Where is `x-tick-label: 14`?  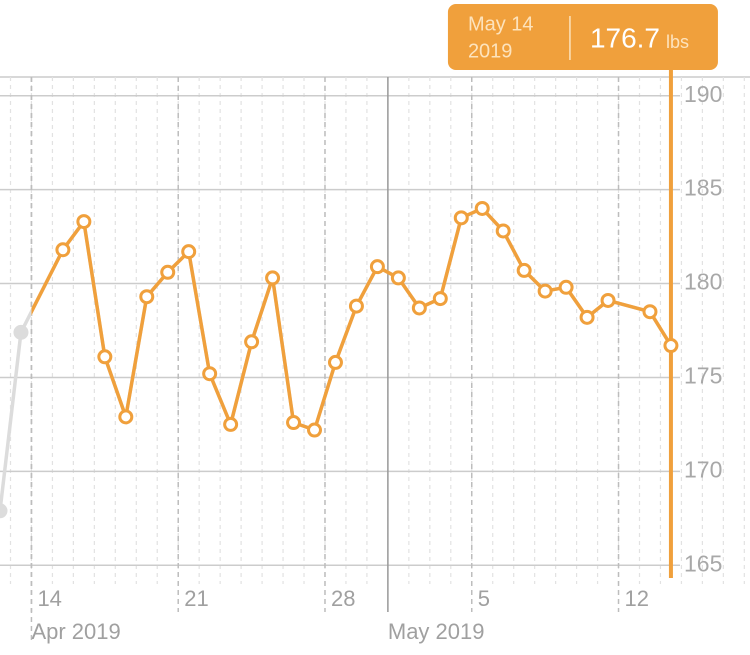
x-tick-label: 14 is located at coordinates (49, 598).